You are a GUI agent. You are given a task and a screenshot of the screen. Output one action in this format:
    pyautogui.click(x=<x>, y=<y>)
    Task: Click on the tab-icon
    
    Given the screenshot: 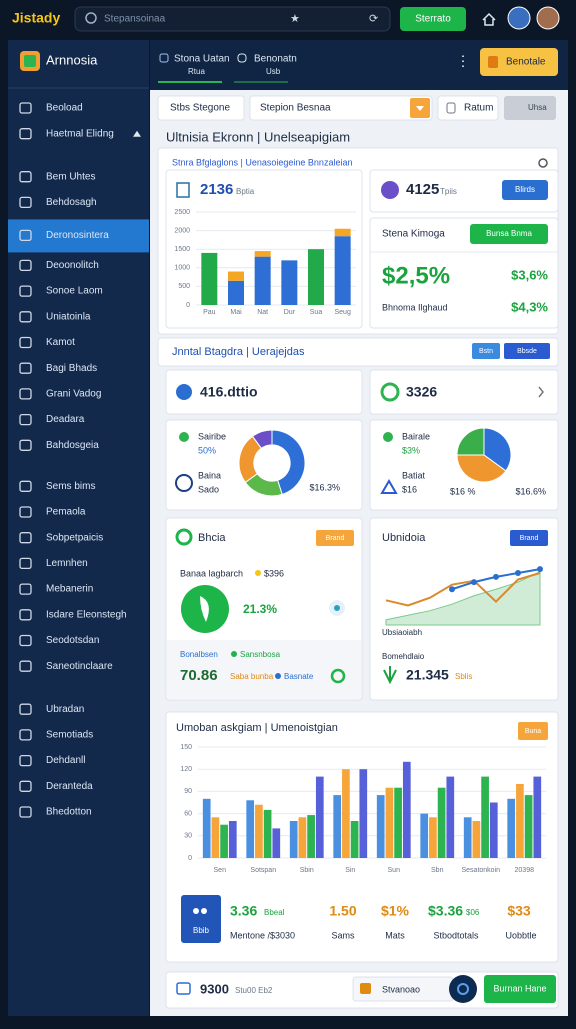 What is the action you would take?
    pyautogui.click(x=164, y=58)
    